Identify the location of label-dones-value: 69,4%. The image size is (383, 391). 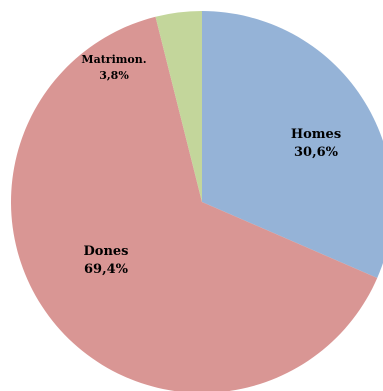
(106, 269).